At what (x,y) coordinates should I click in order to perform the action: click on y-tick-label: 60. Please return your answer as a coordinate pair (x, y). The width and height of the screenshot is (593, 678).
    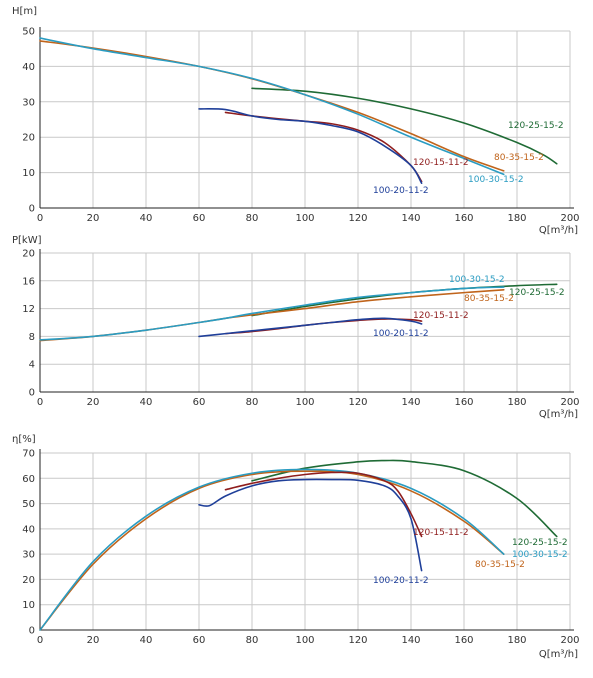
    Looking at the image, I should click on (28, 479).